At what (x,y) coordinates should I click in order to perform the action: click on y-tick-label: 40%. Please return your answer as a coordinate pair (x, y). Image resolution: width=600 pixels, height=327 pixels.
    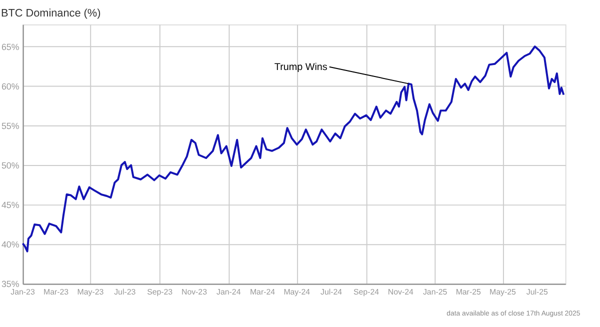
    Looking at the image, I should click on (10, 245).